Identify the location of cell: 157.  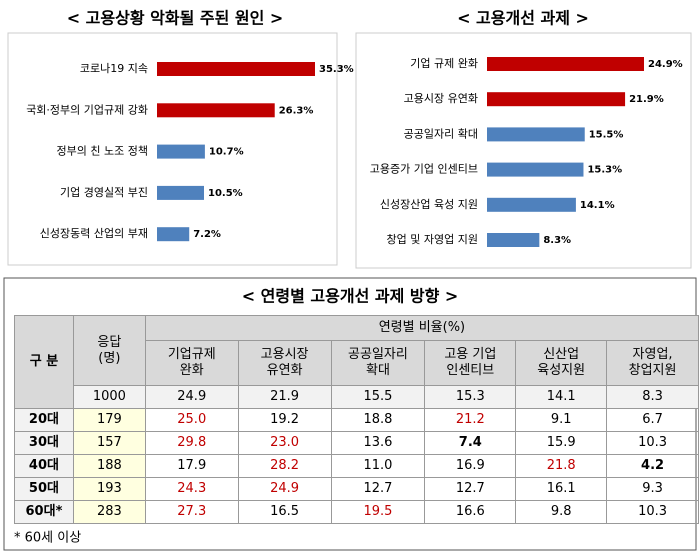
(109, 443).